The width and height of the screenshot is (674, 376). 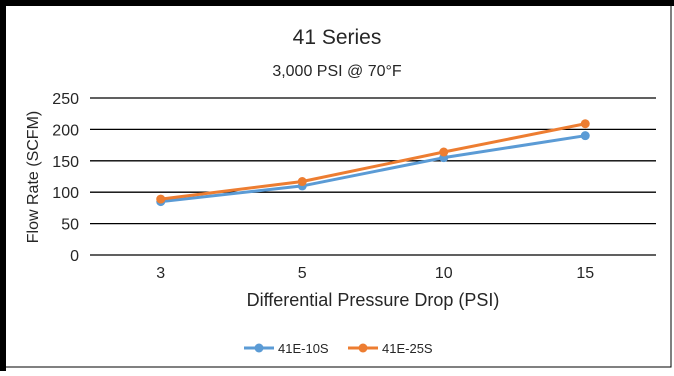 I want to click on y-axis-label: Flow Rate (SCFM), so click(x=33, y=177).